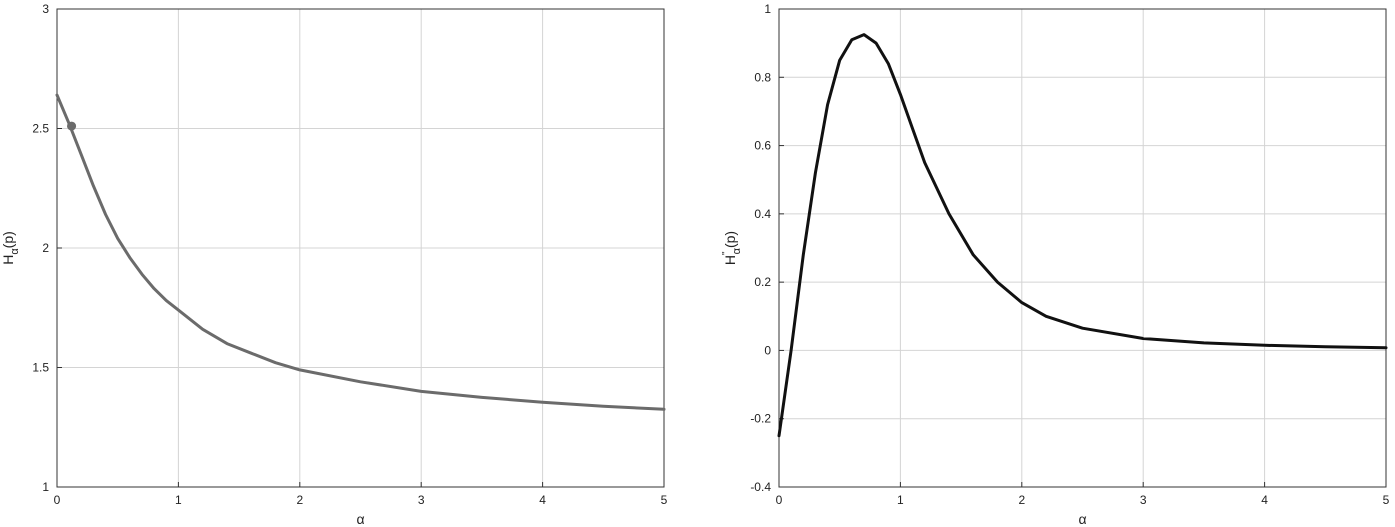  I want to click on right-y-tick-label: 0.6, so click(762, 146).